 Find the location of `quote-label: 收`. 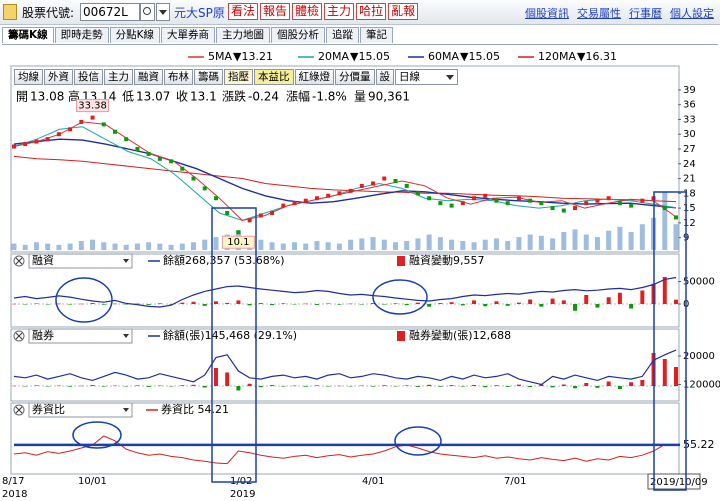

quote-label: 收 is located at coordinates (182, 97).